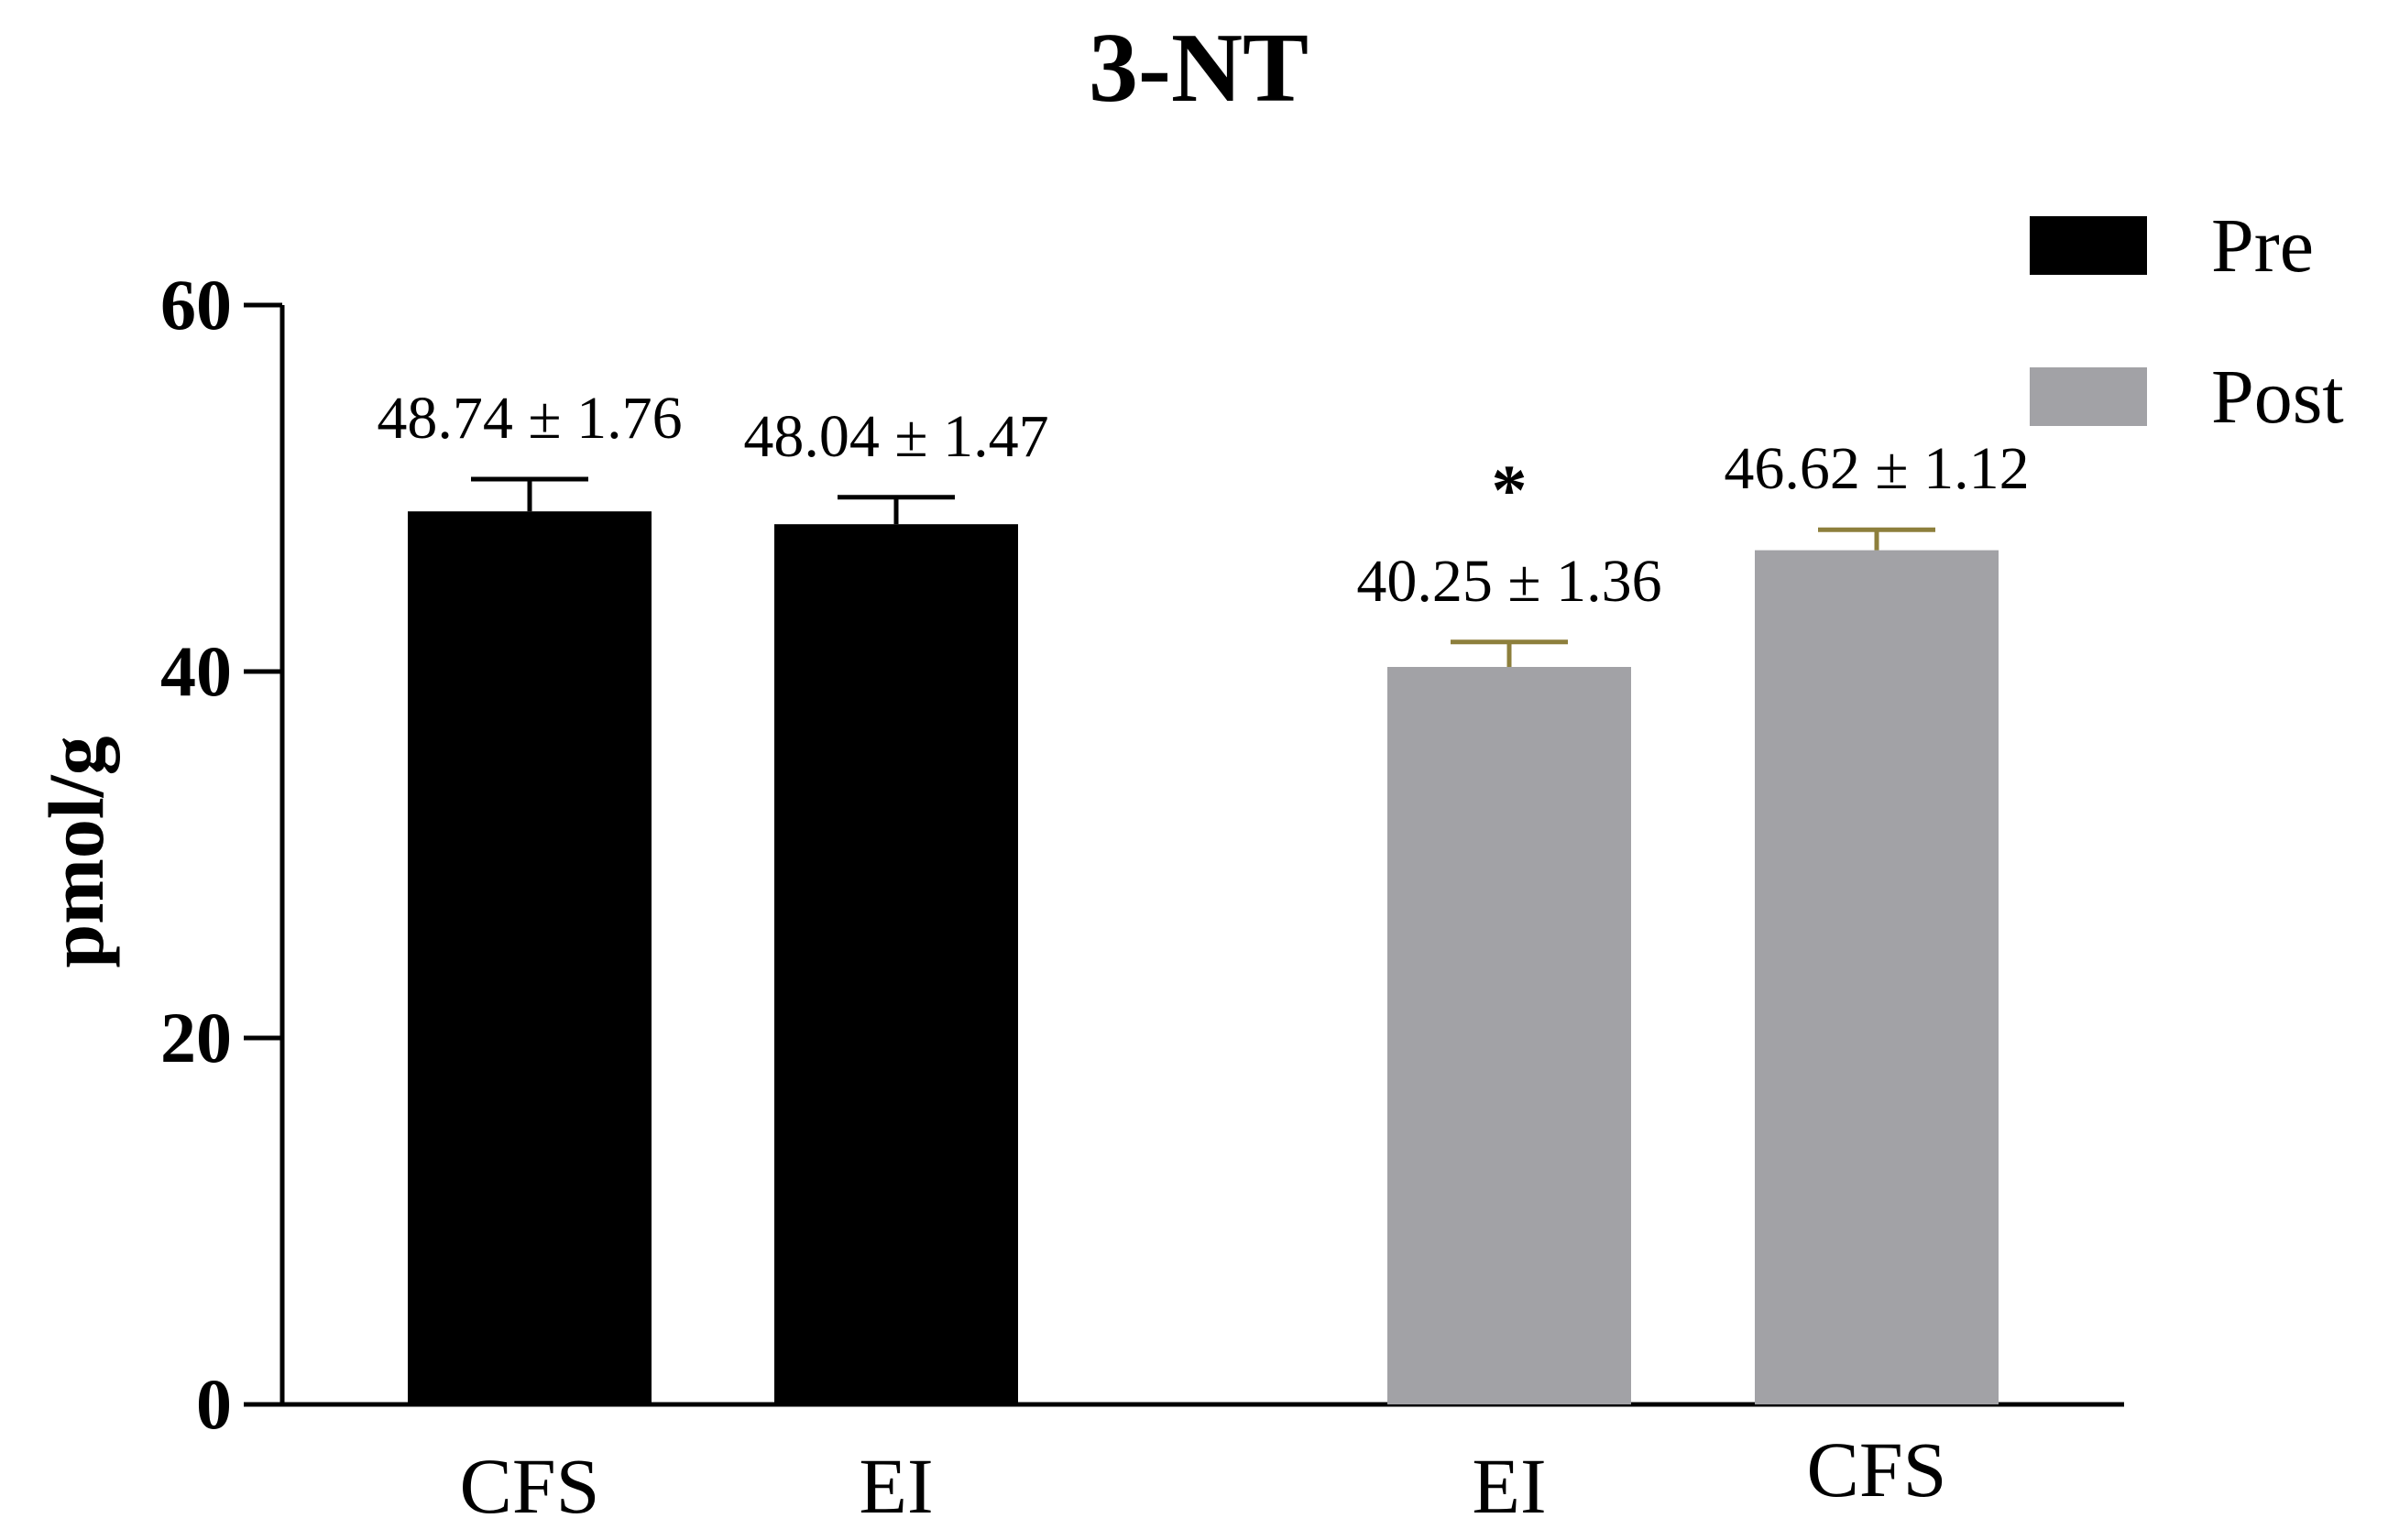  What do you see at coordinates (221, 855) in the screenshot?
I see `y-ticks: 0 20 40 60` at bounding box center [221, 855].